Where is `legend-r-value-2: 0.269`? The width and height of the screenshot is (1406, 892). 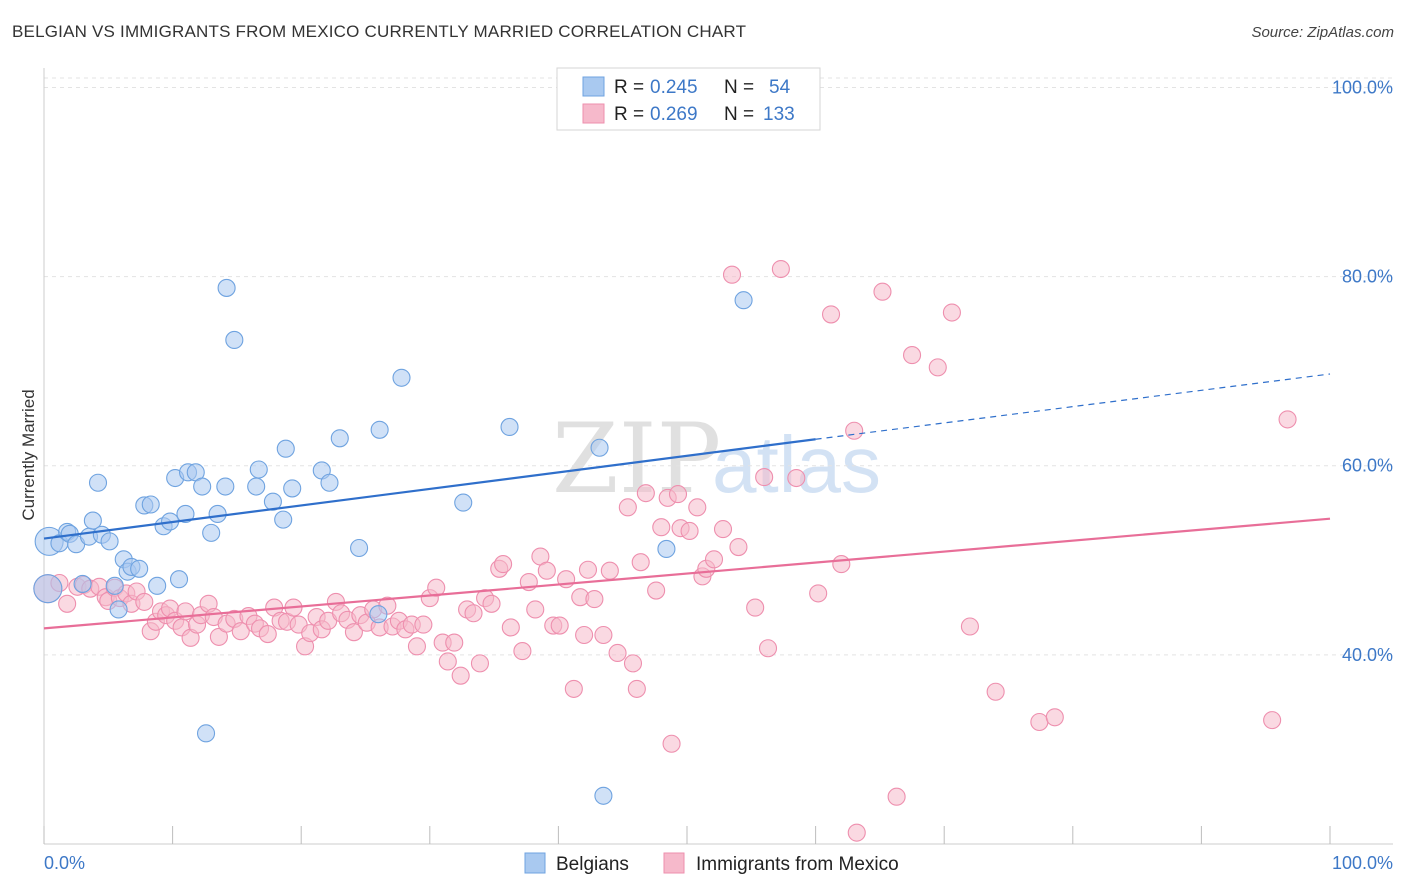
legend-r-value-2: 0.269 is located at coordinates (674, 114).